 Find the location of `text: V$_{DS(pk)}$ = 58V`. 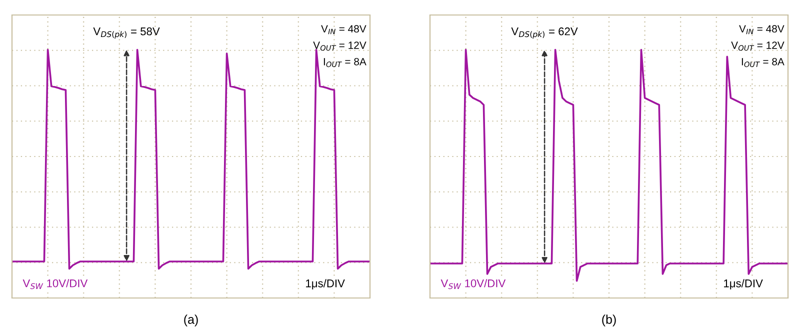

text: V$_{DS(pk)}$ = 58V is located at coordinates (126, 33).